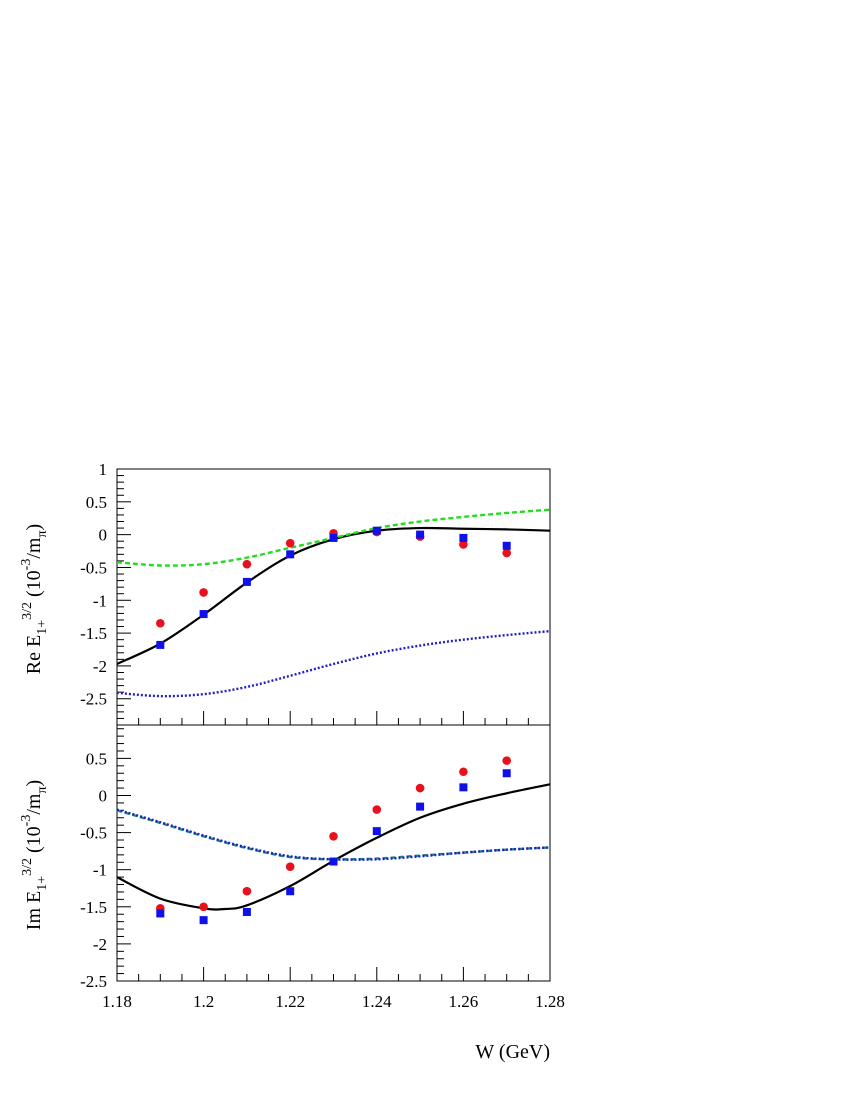  Describe the element at coordinates (377, 1001) in the screenshot. I see `bottom-x-tick-label: 1.24` at that location.